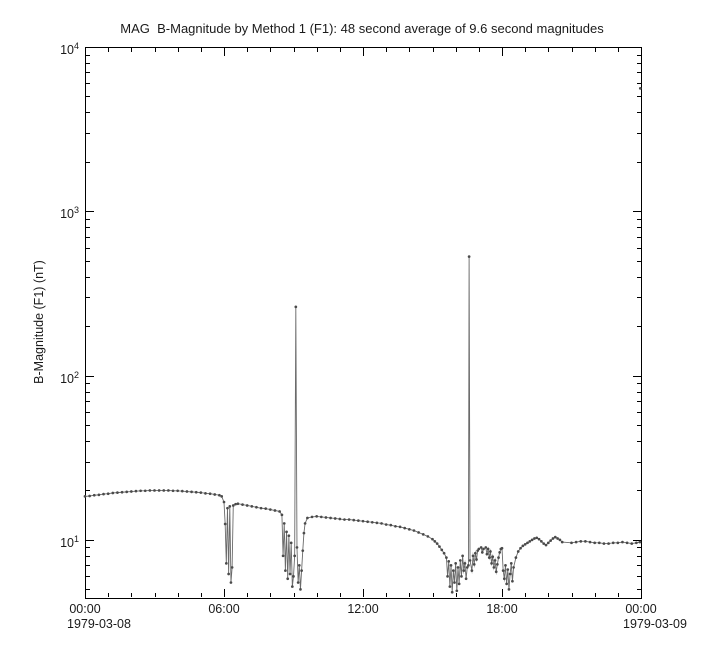  Describe the element at coordinates (363, 609) in the screenshot. I see `x-tick-label: 12:00` at that location.